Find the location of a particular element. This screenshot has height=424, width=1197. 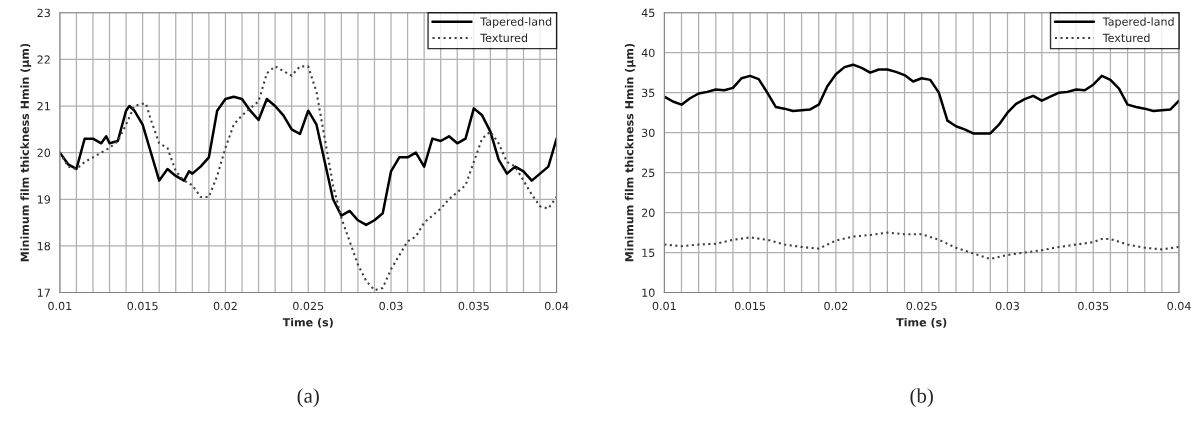

y-tick-label: 45 is located at coordinates (648, 13).